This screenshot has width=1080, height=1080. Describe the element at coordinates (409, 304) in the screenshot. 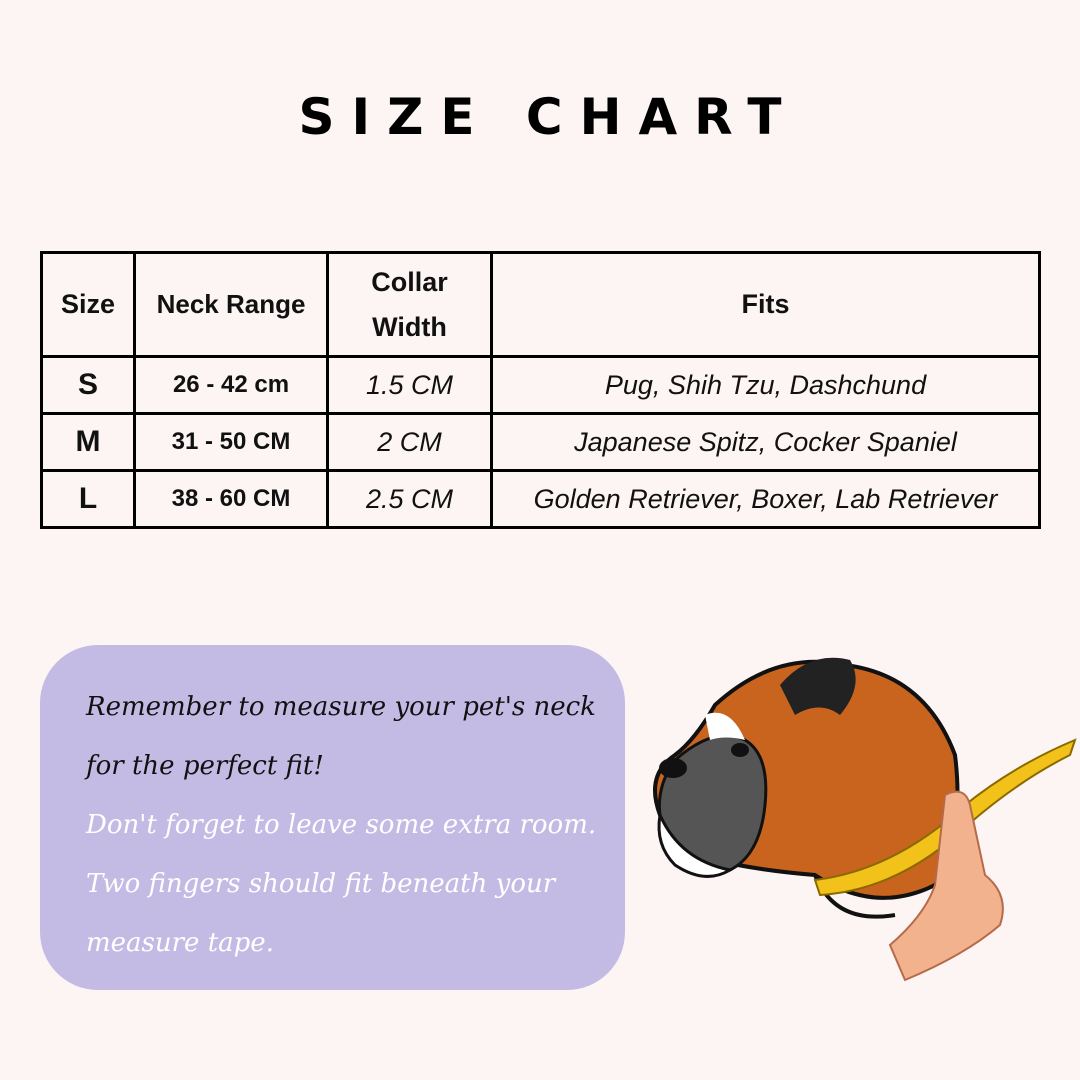

I see `header-collar-width: Collar Width` at that location.